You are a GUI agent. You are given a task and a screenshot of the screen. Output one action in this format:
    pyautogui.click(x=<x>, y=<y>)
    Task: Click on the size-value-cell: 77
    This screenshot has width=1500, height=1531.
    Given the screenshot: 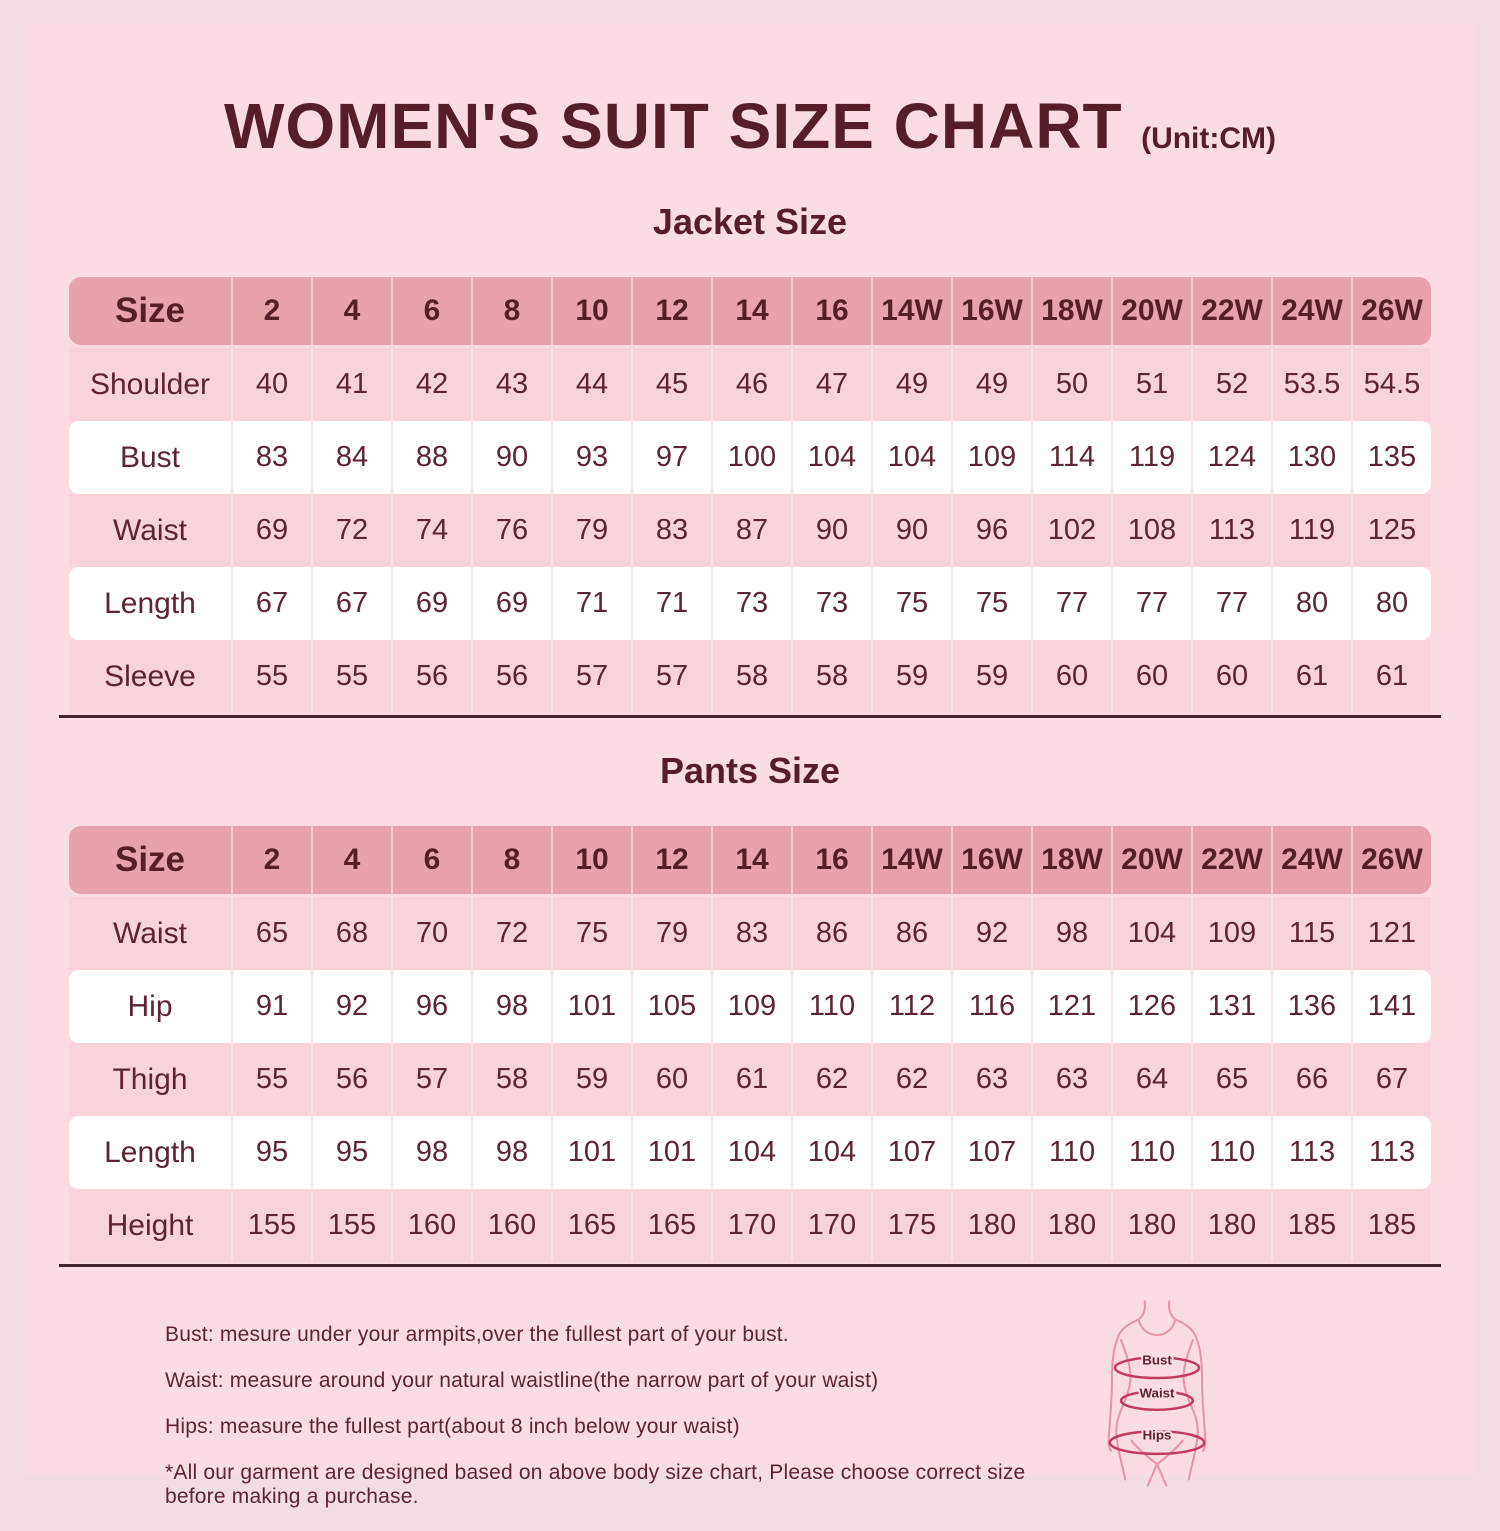 What is the action you would take?
    pyautogui.click(x=1151, y=603)
    